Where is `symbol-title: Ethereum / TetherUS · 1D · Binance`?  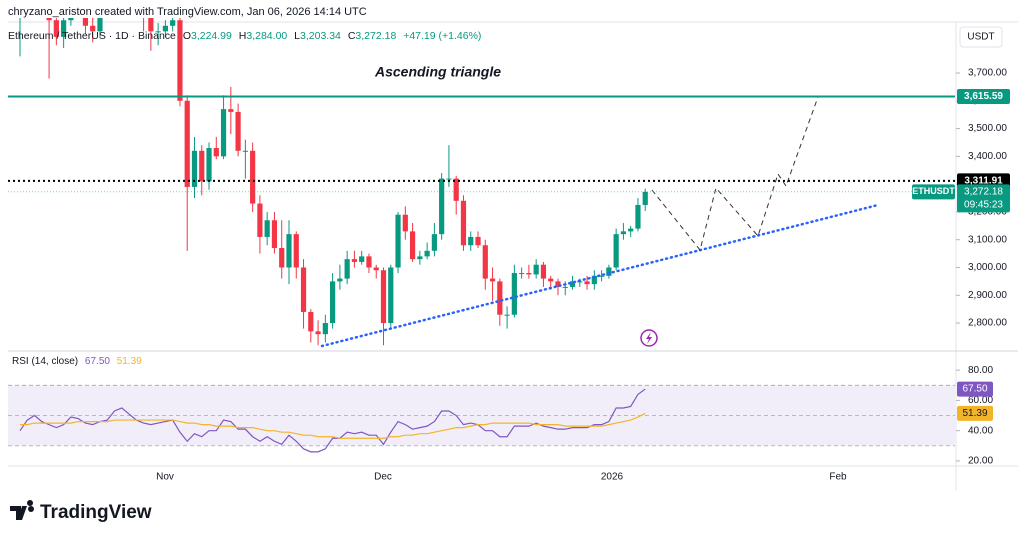
symbol-title: Ethereum / TetherUS · 1D · Binance is located at coordinates (92, 36).